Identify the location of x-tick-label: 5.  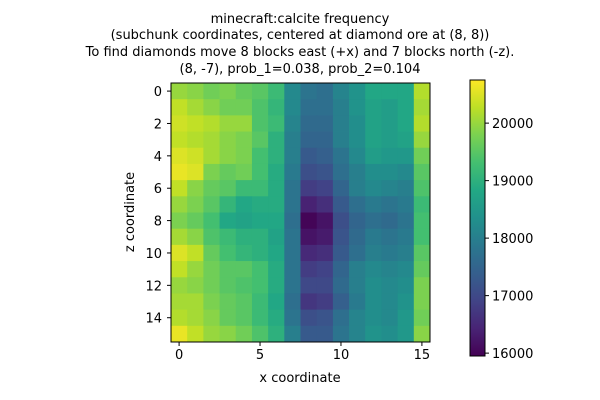
(260, 355).